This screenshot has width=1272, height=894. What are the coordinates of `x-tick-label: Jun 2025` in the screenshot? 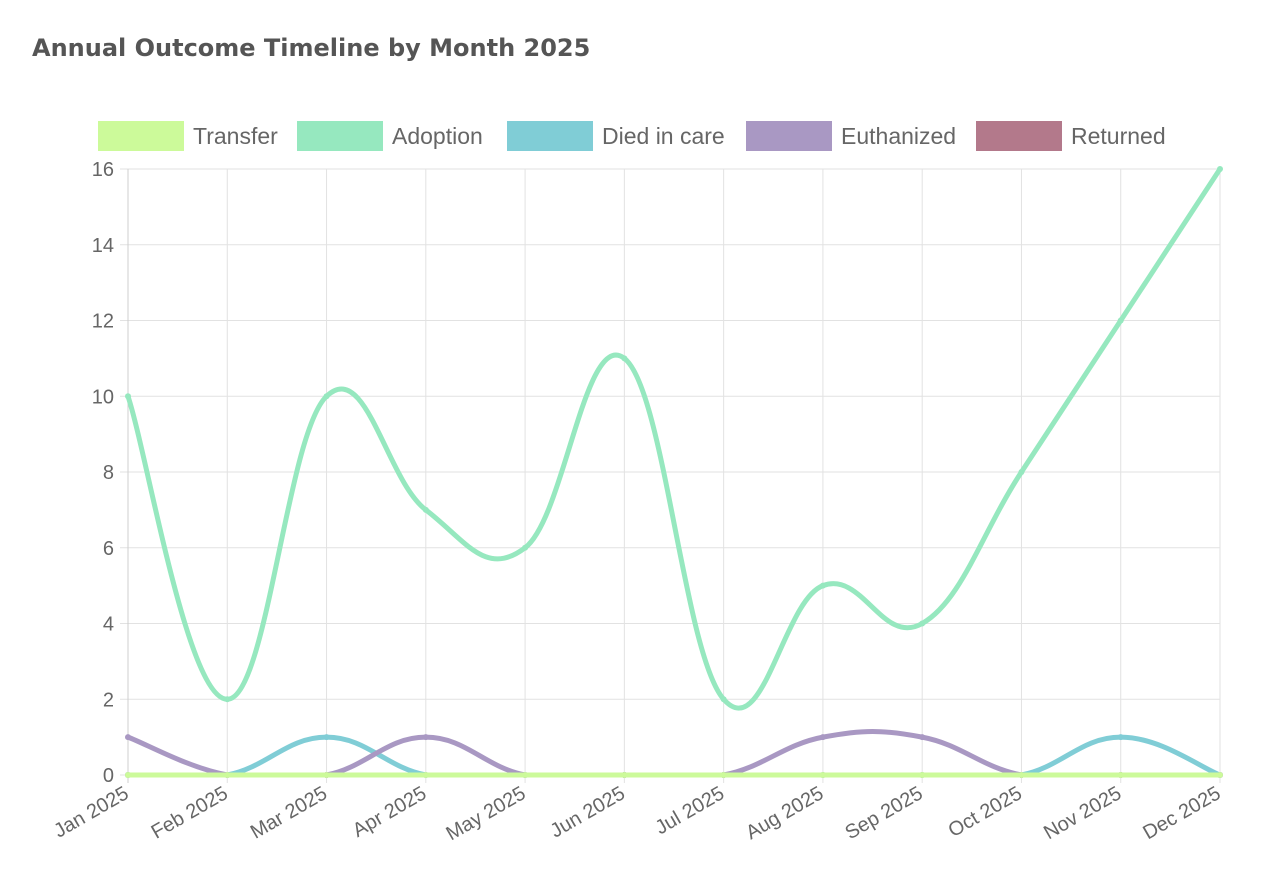 It's located at (588, 812).